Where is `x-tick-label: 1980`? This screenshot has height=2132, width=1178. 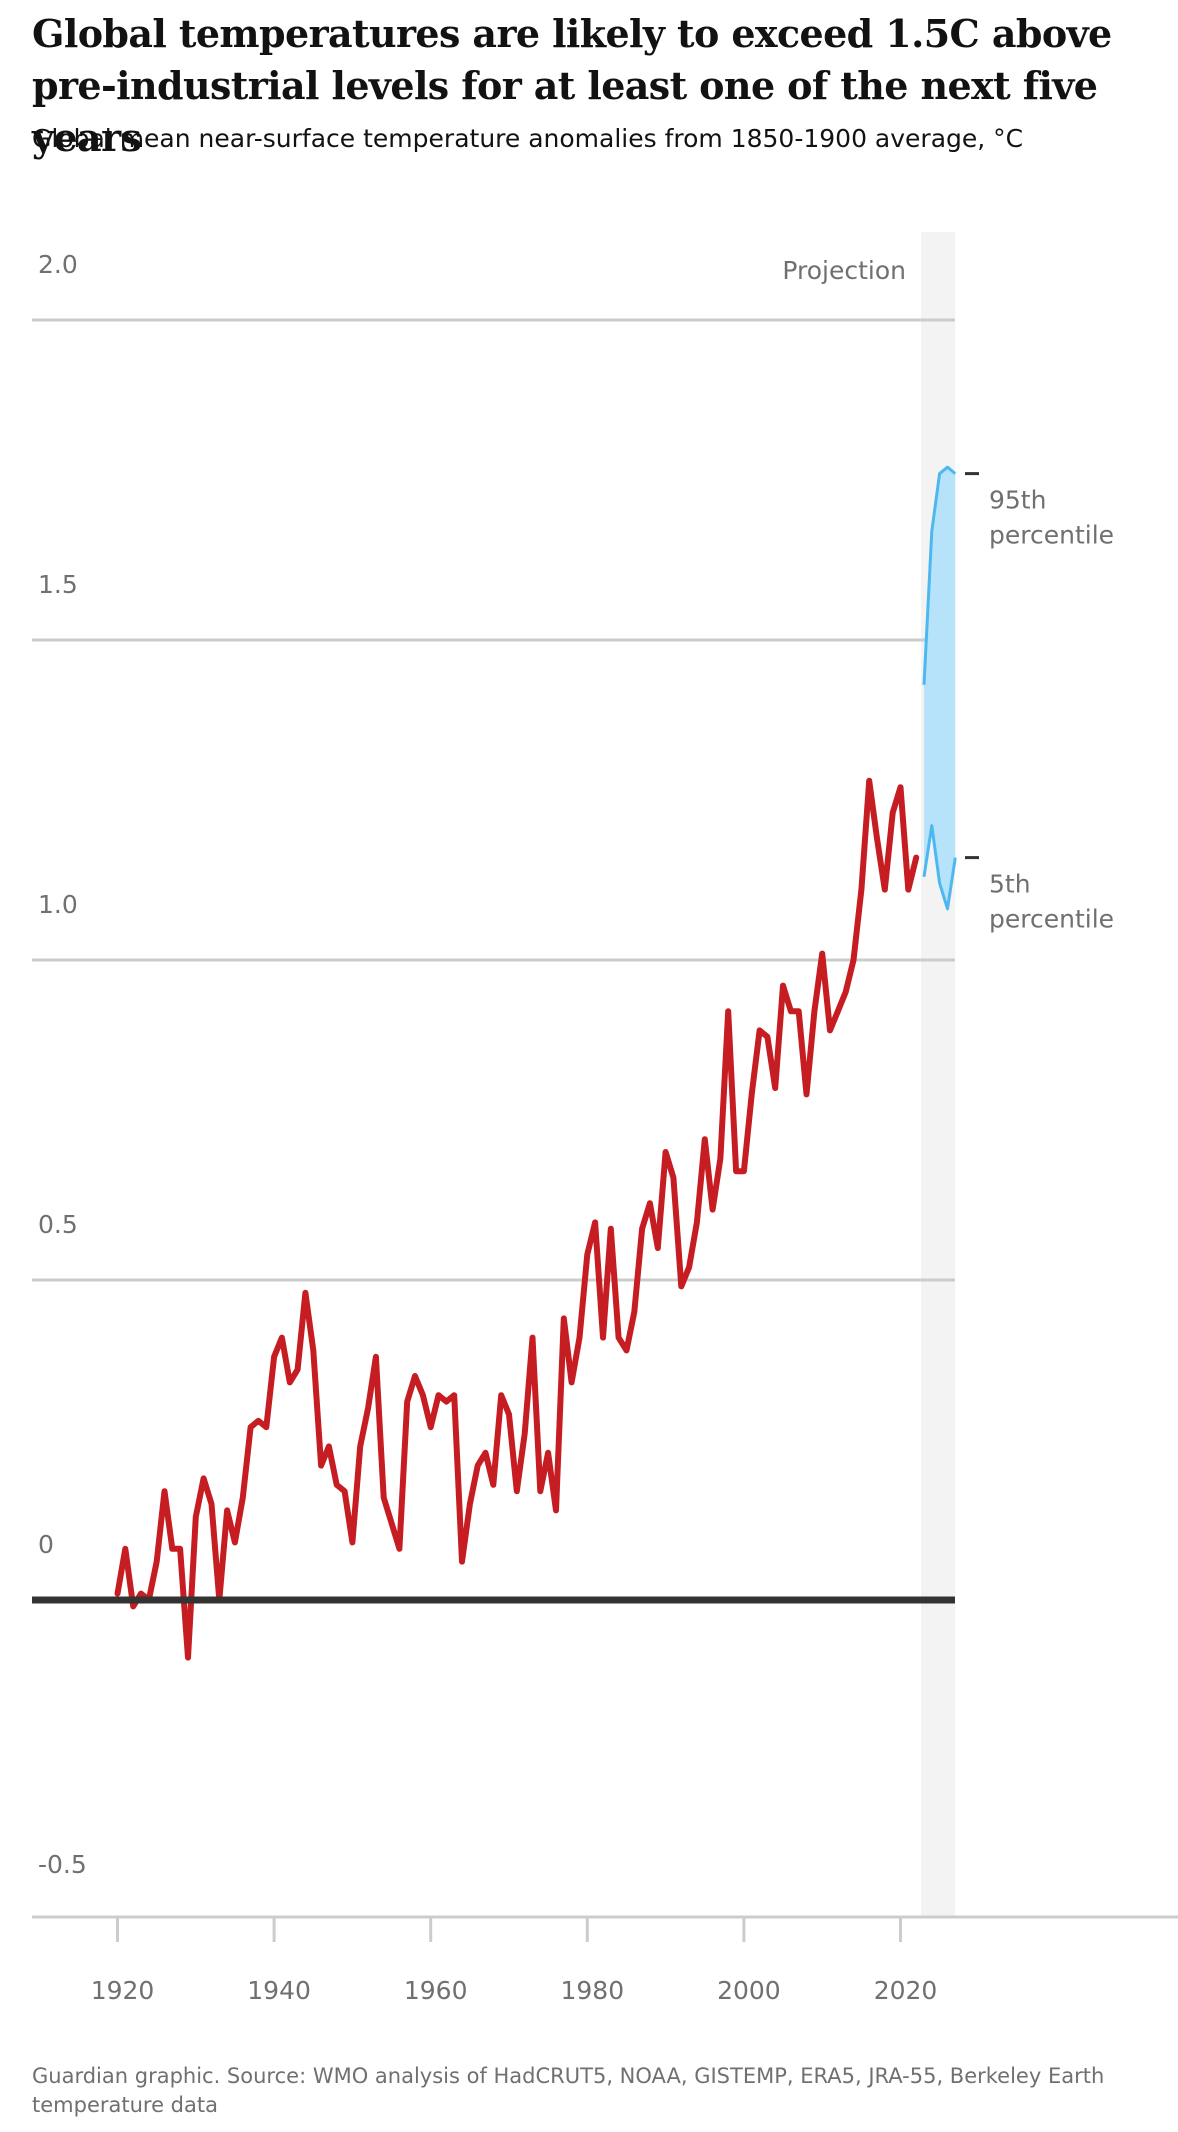 x-tick-label: 1980 is located at coordinates (592, 1990).